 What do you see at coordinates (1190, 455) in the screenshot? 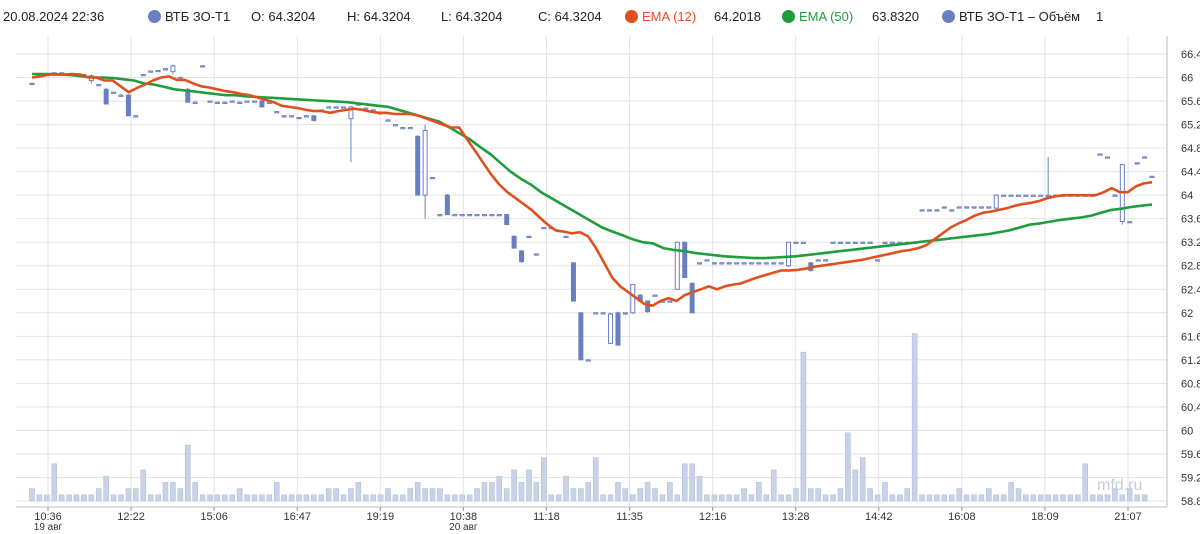
I see `y-tick-label: 59.6` at bounding box center [1190, 455].